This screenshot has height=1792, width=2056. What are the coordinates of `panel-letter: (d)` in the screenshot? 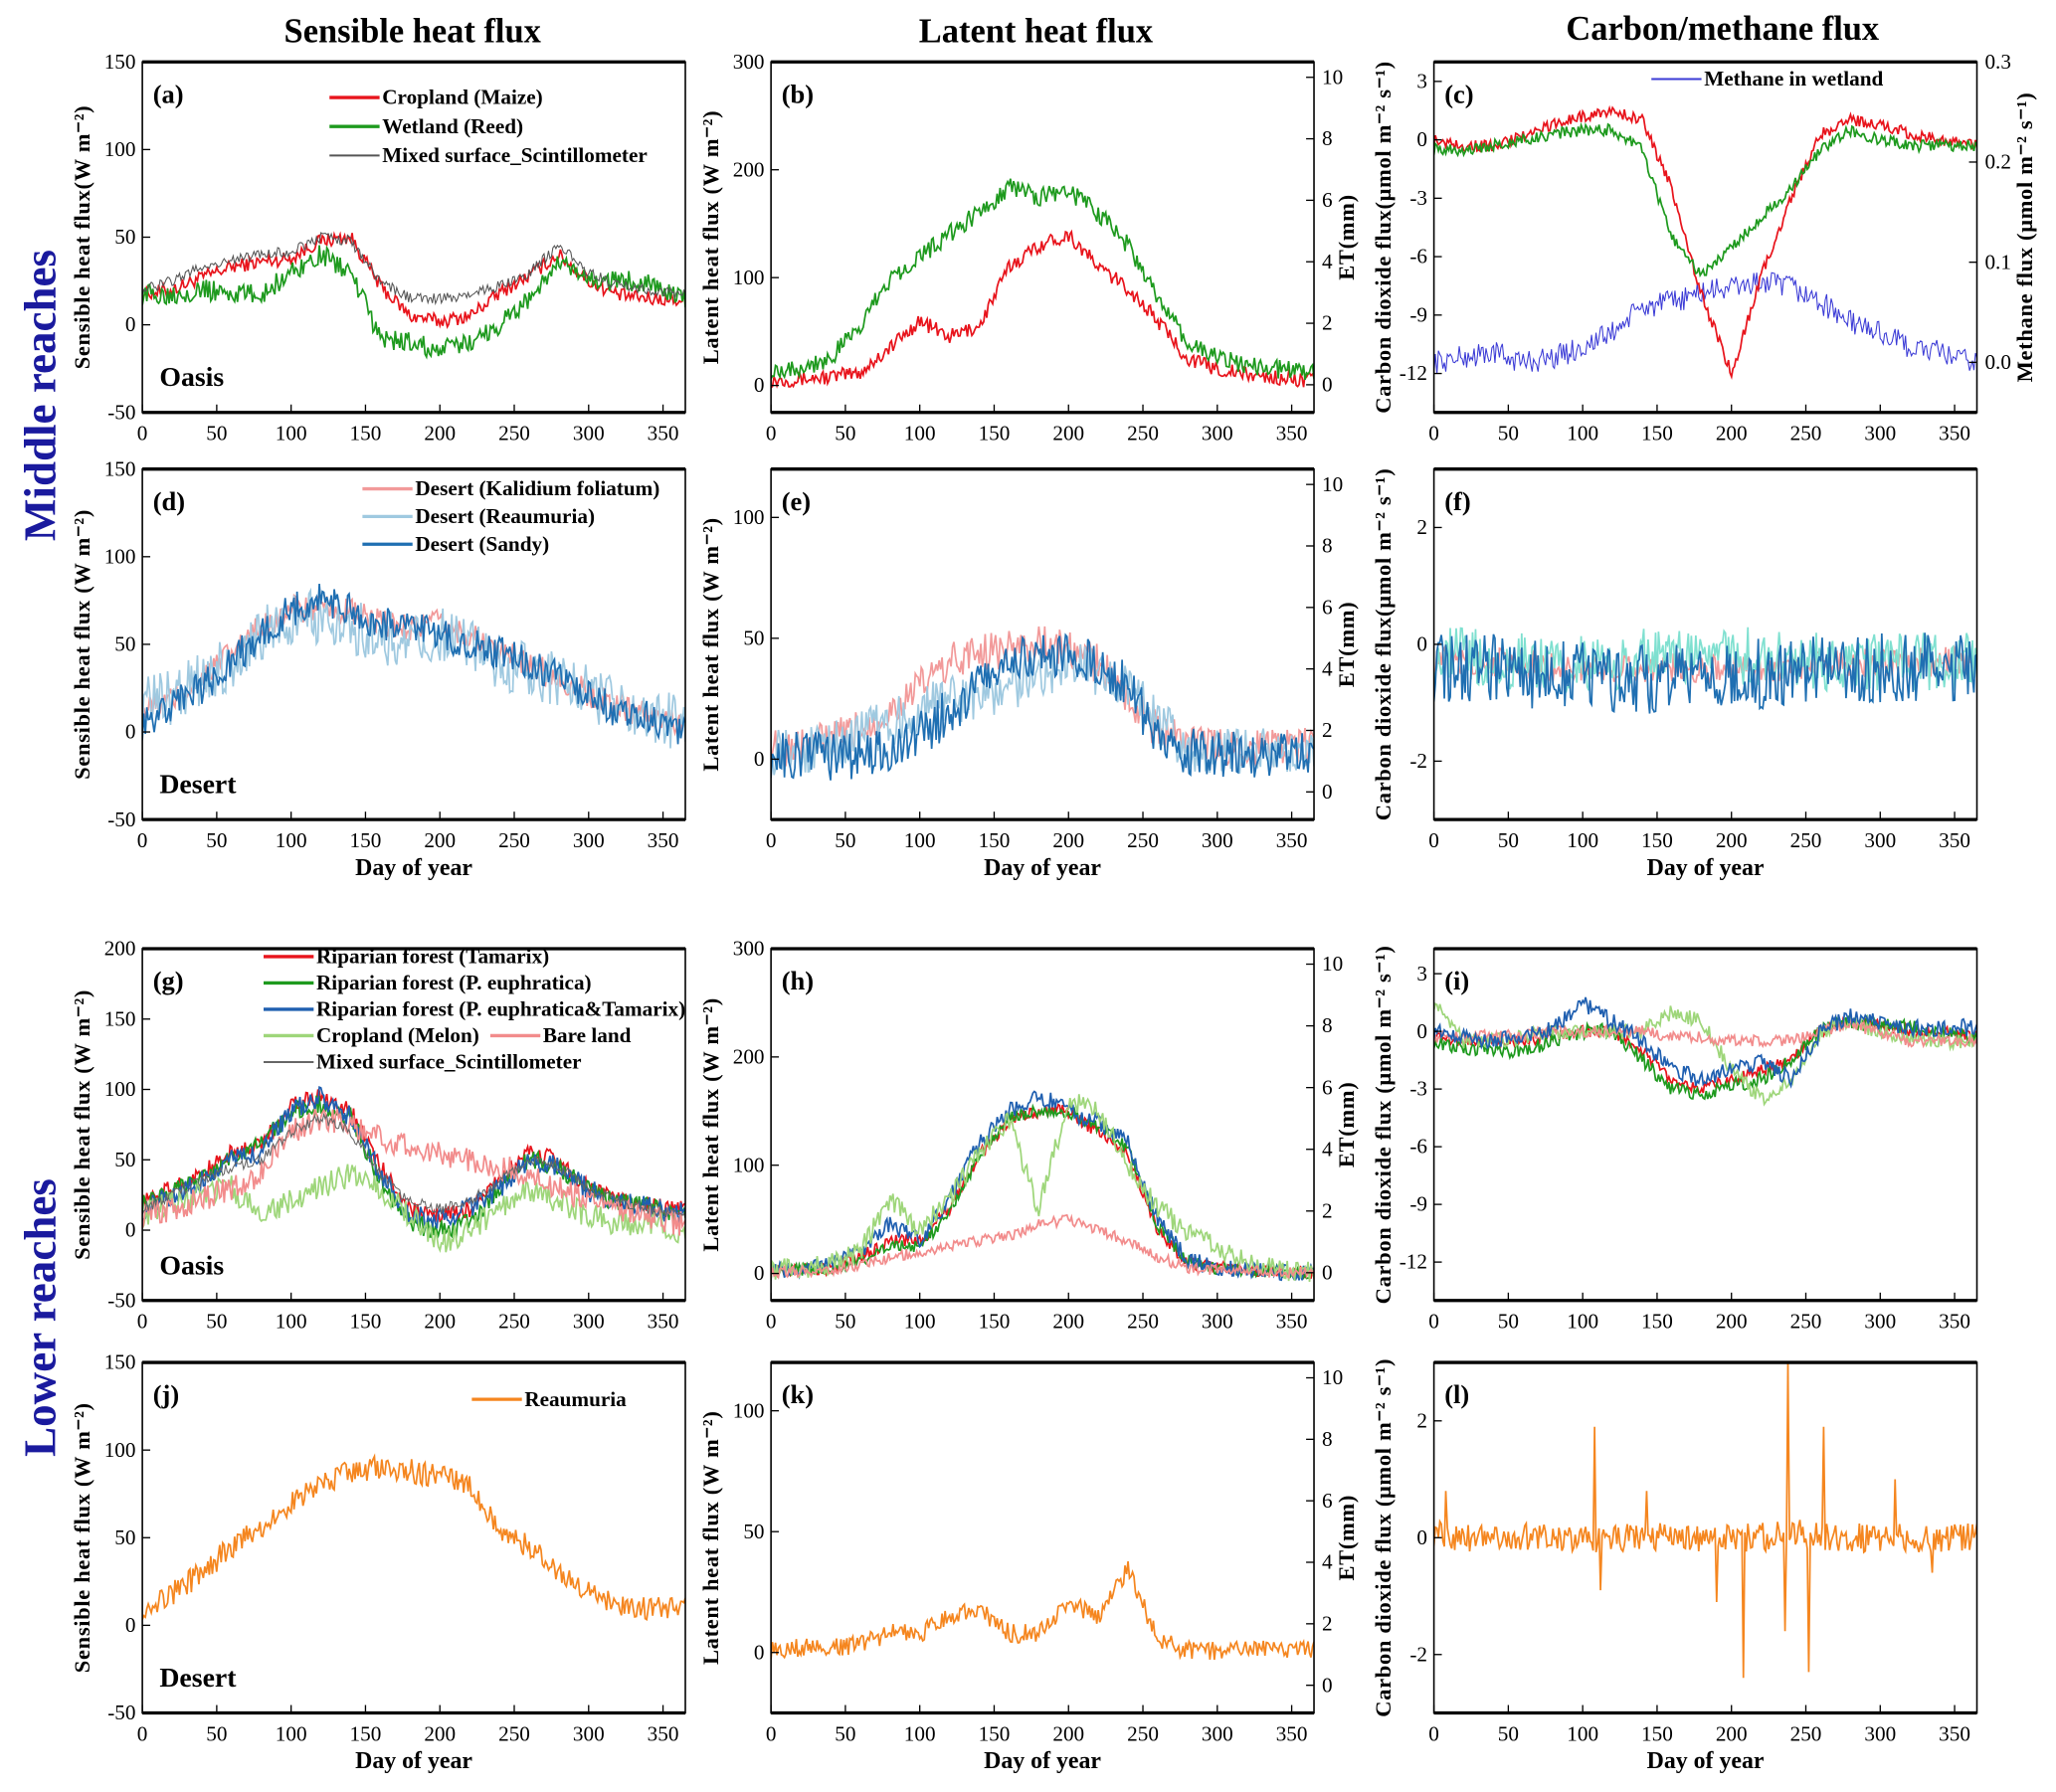 It's located at (169, 501).